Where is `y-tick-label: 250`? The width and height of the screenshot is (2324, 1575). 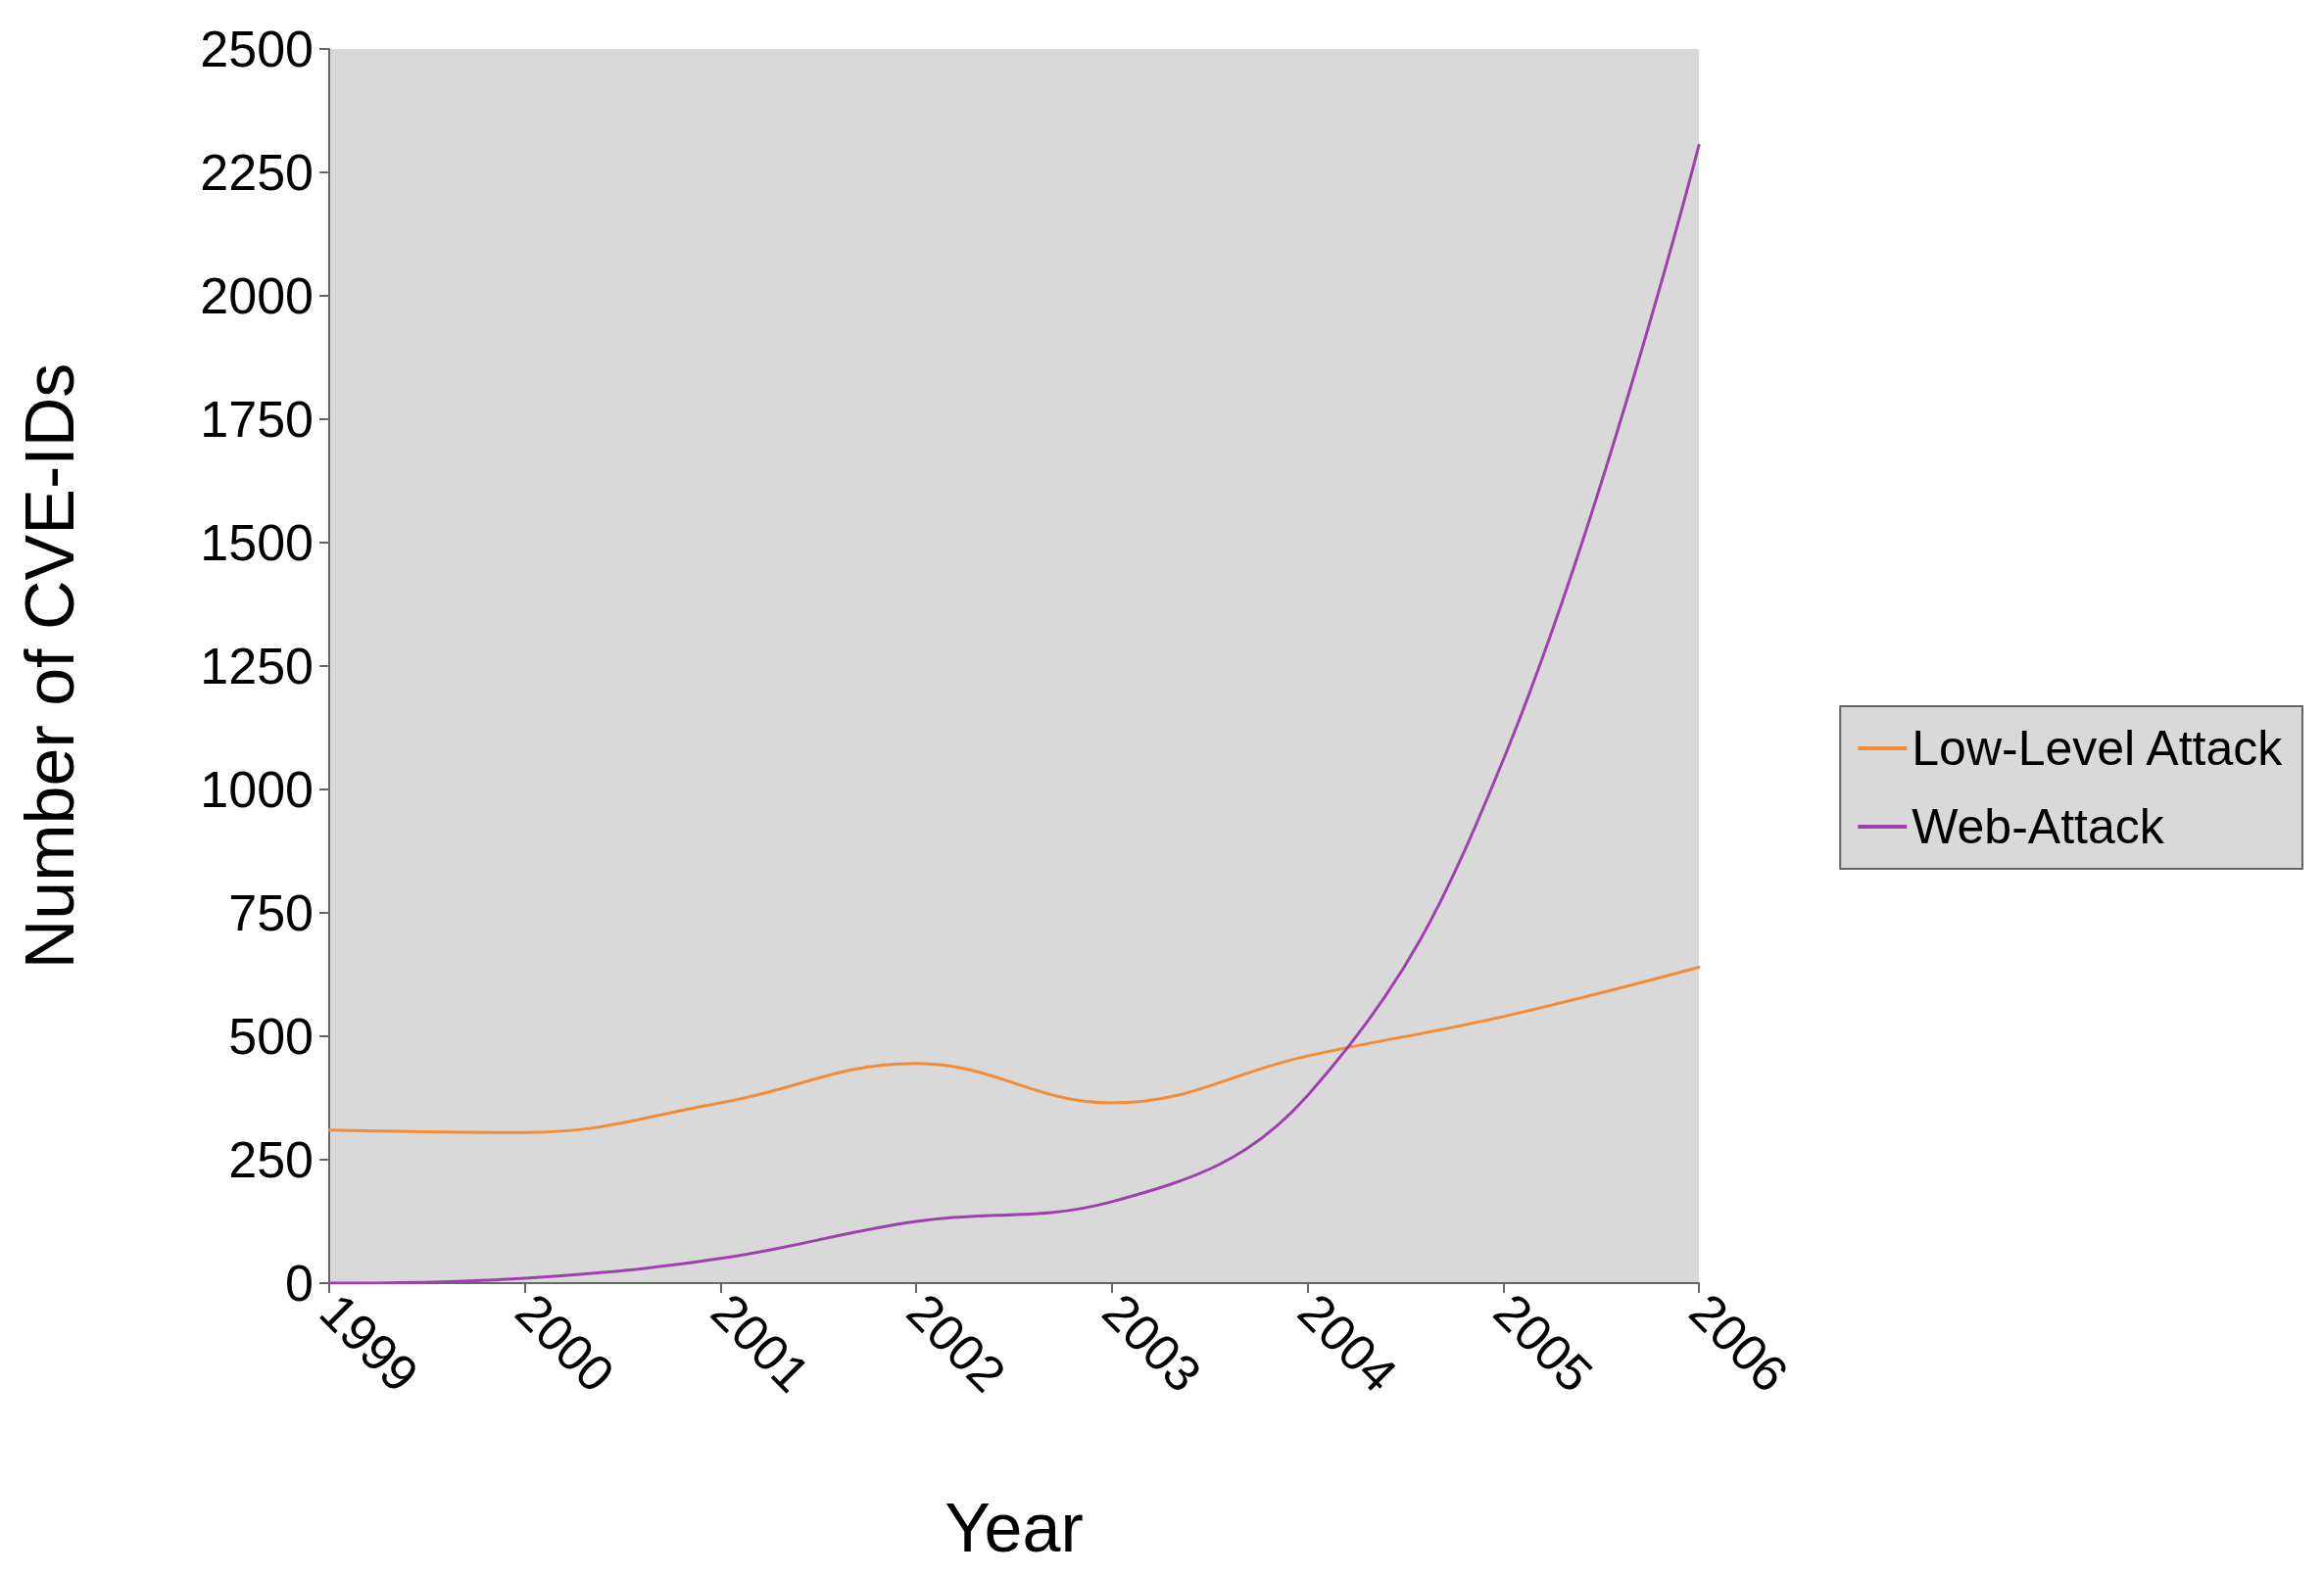 y-tick-label: 250 is located at coordinates (271, 1160).